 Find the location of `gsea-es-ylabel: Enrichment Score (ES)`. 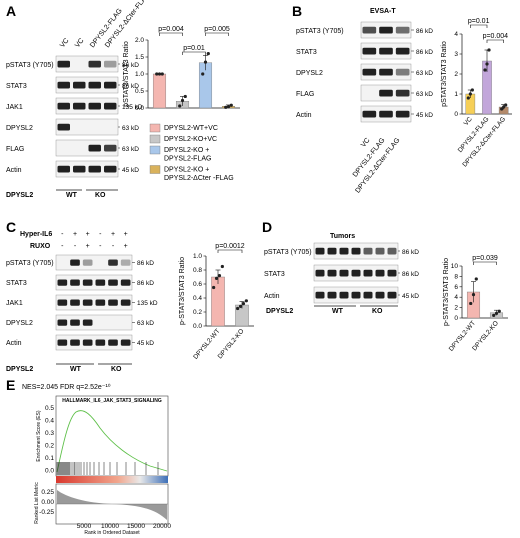

gsea-es-ylabel: Enrichment Score (ES) is located at coordinates (39, 435).